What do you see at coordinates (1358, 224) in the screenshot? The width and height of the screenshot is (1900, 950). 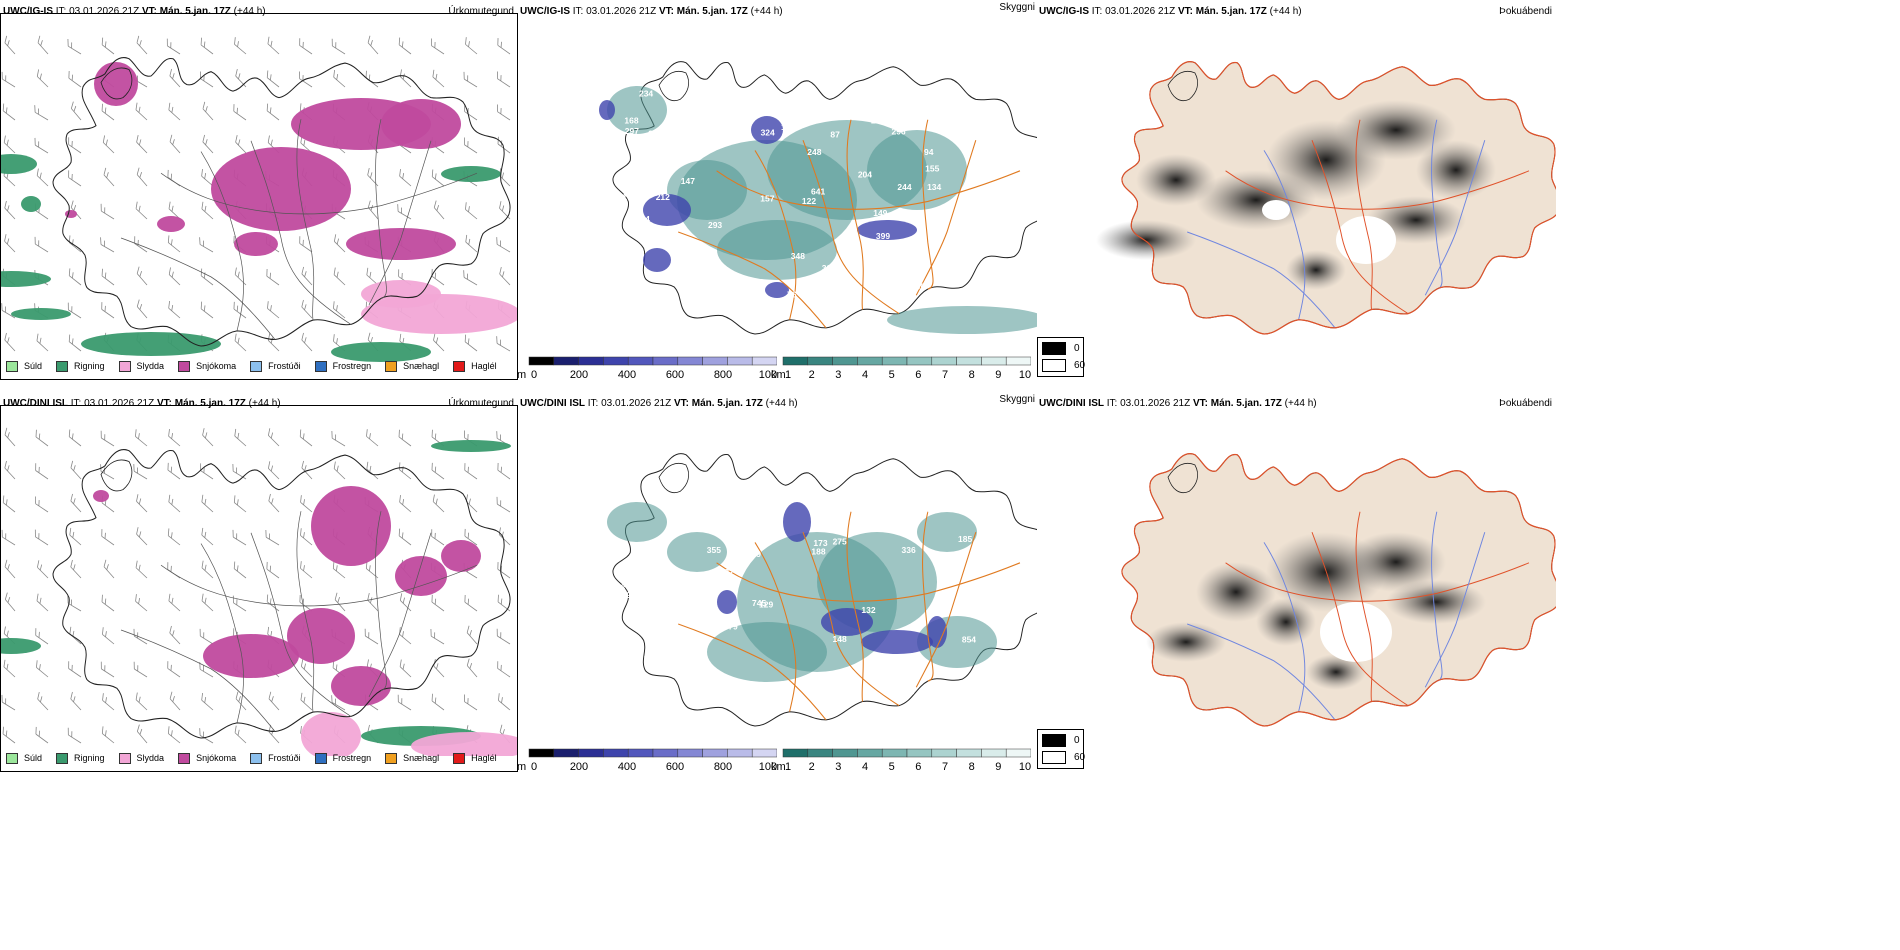 I see `roads-and-rivers` at bounding box center [1358, 224].